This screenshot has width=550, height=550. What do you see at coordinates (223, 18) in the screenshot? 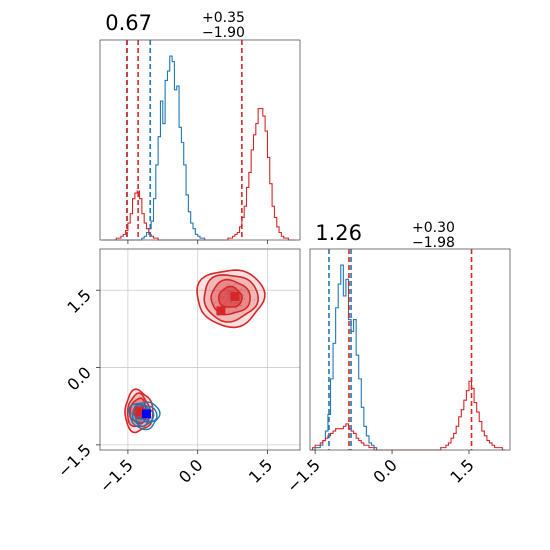
I see `title-param-1-plus: +0.35` at bounding box center [223, 18].